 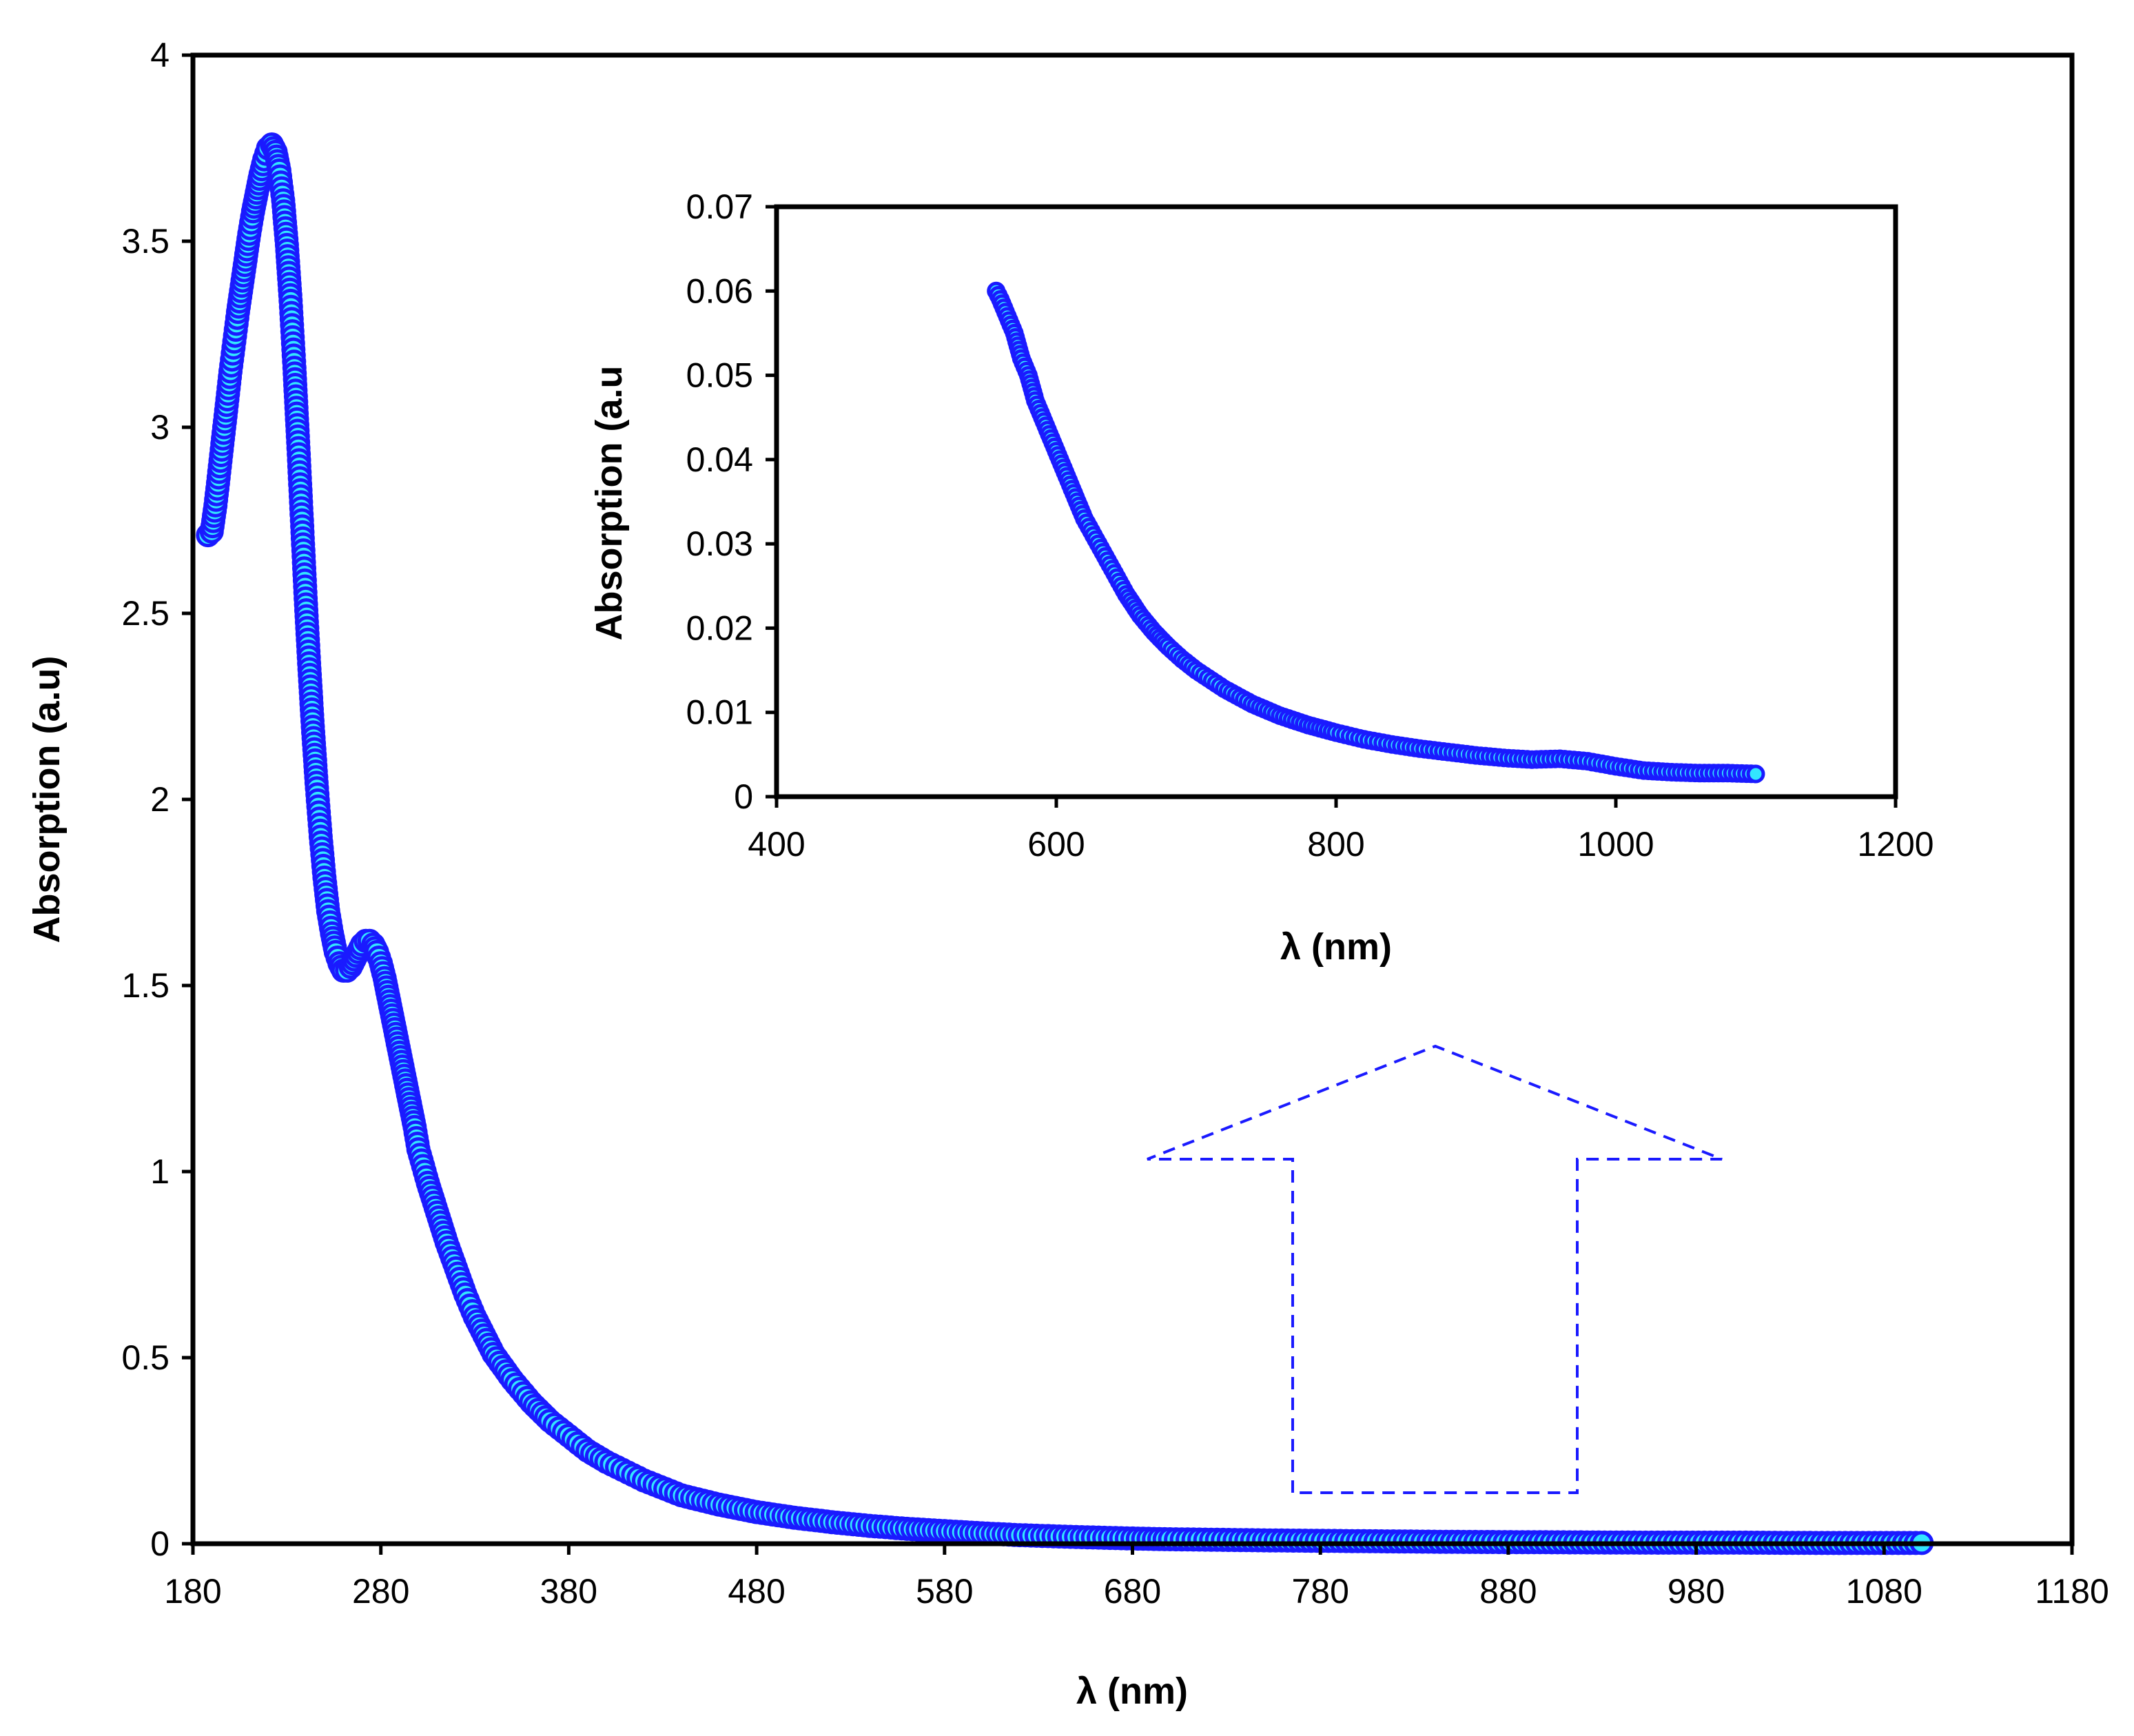 I want to click on main-x-tick-label: 780, so click(x=1319, y=1591).